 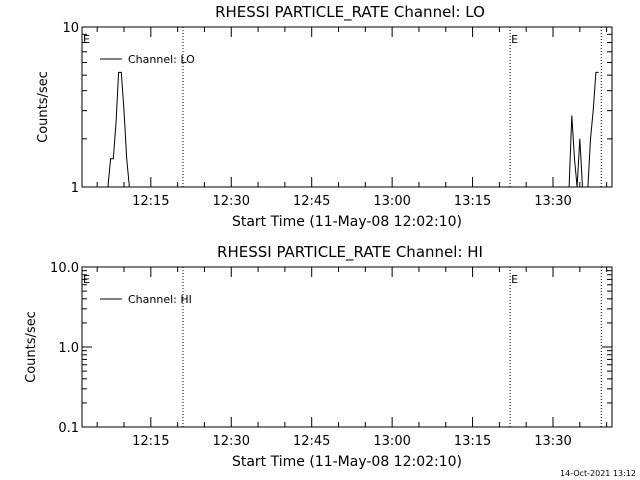 What do you see at coordinates (160, 299) in the screenshot?
I see `legend-label: Channel: HI` at bounding box center [160, 299].